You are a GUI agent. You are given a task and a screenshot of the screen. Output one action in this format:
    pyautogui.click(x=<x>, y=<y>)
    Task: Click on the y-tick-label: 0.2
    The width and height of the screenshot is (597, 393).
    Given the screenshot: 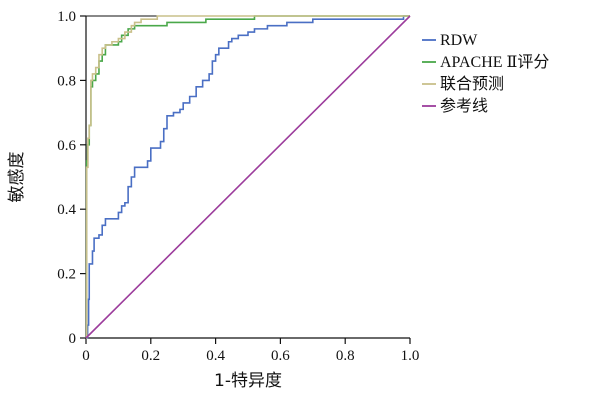 What is the action you would take?
    pyautogui.click(x=66, y=275)
    